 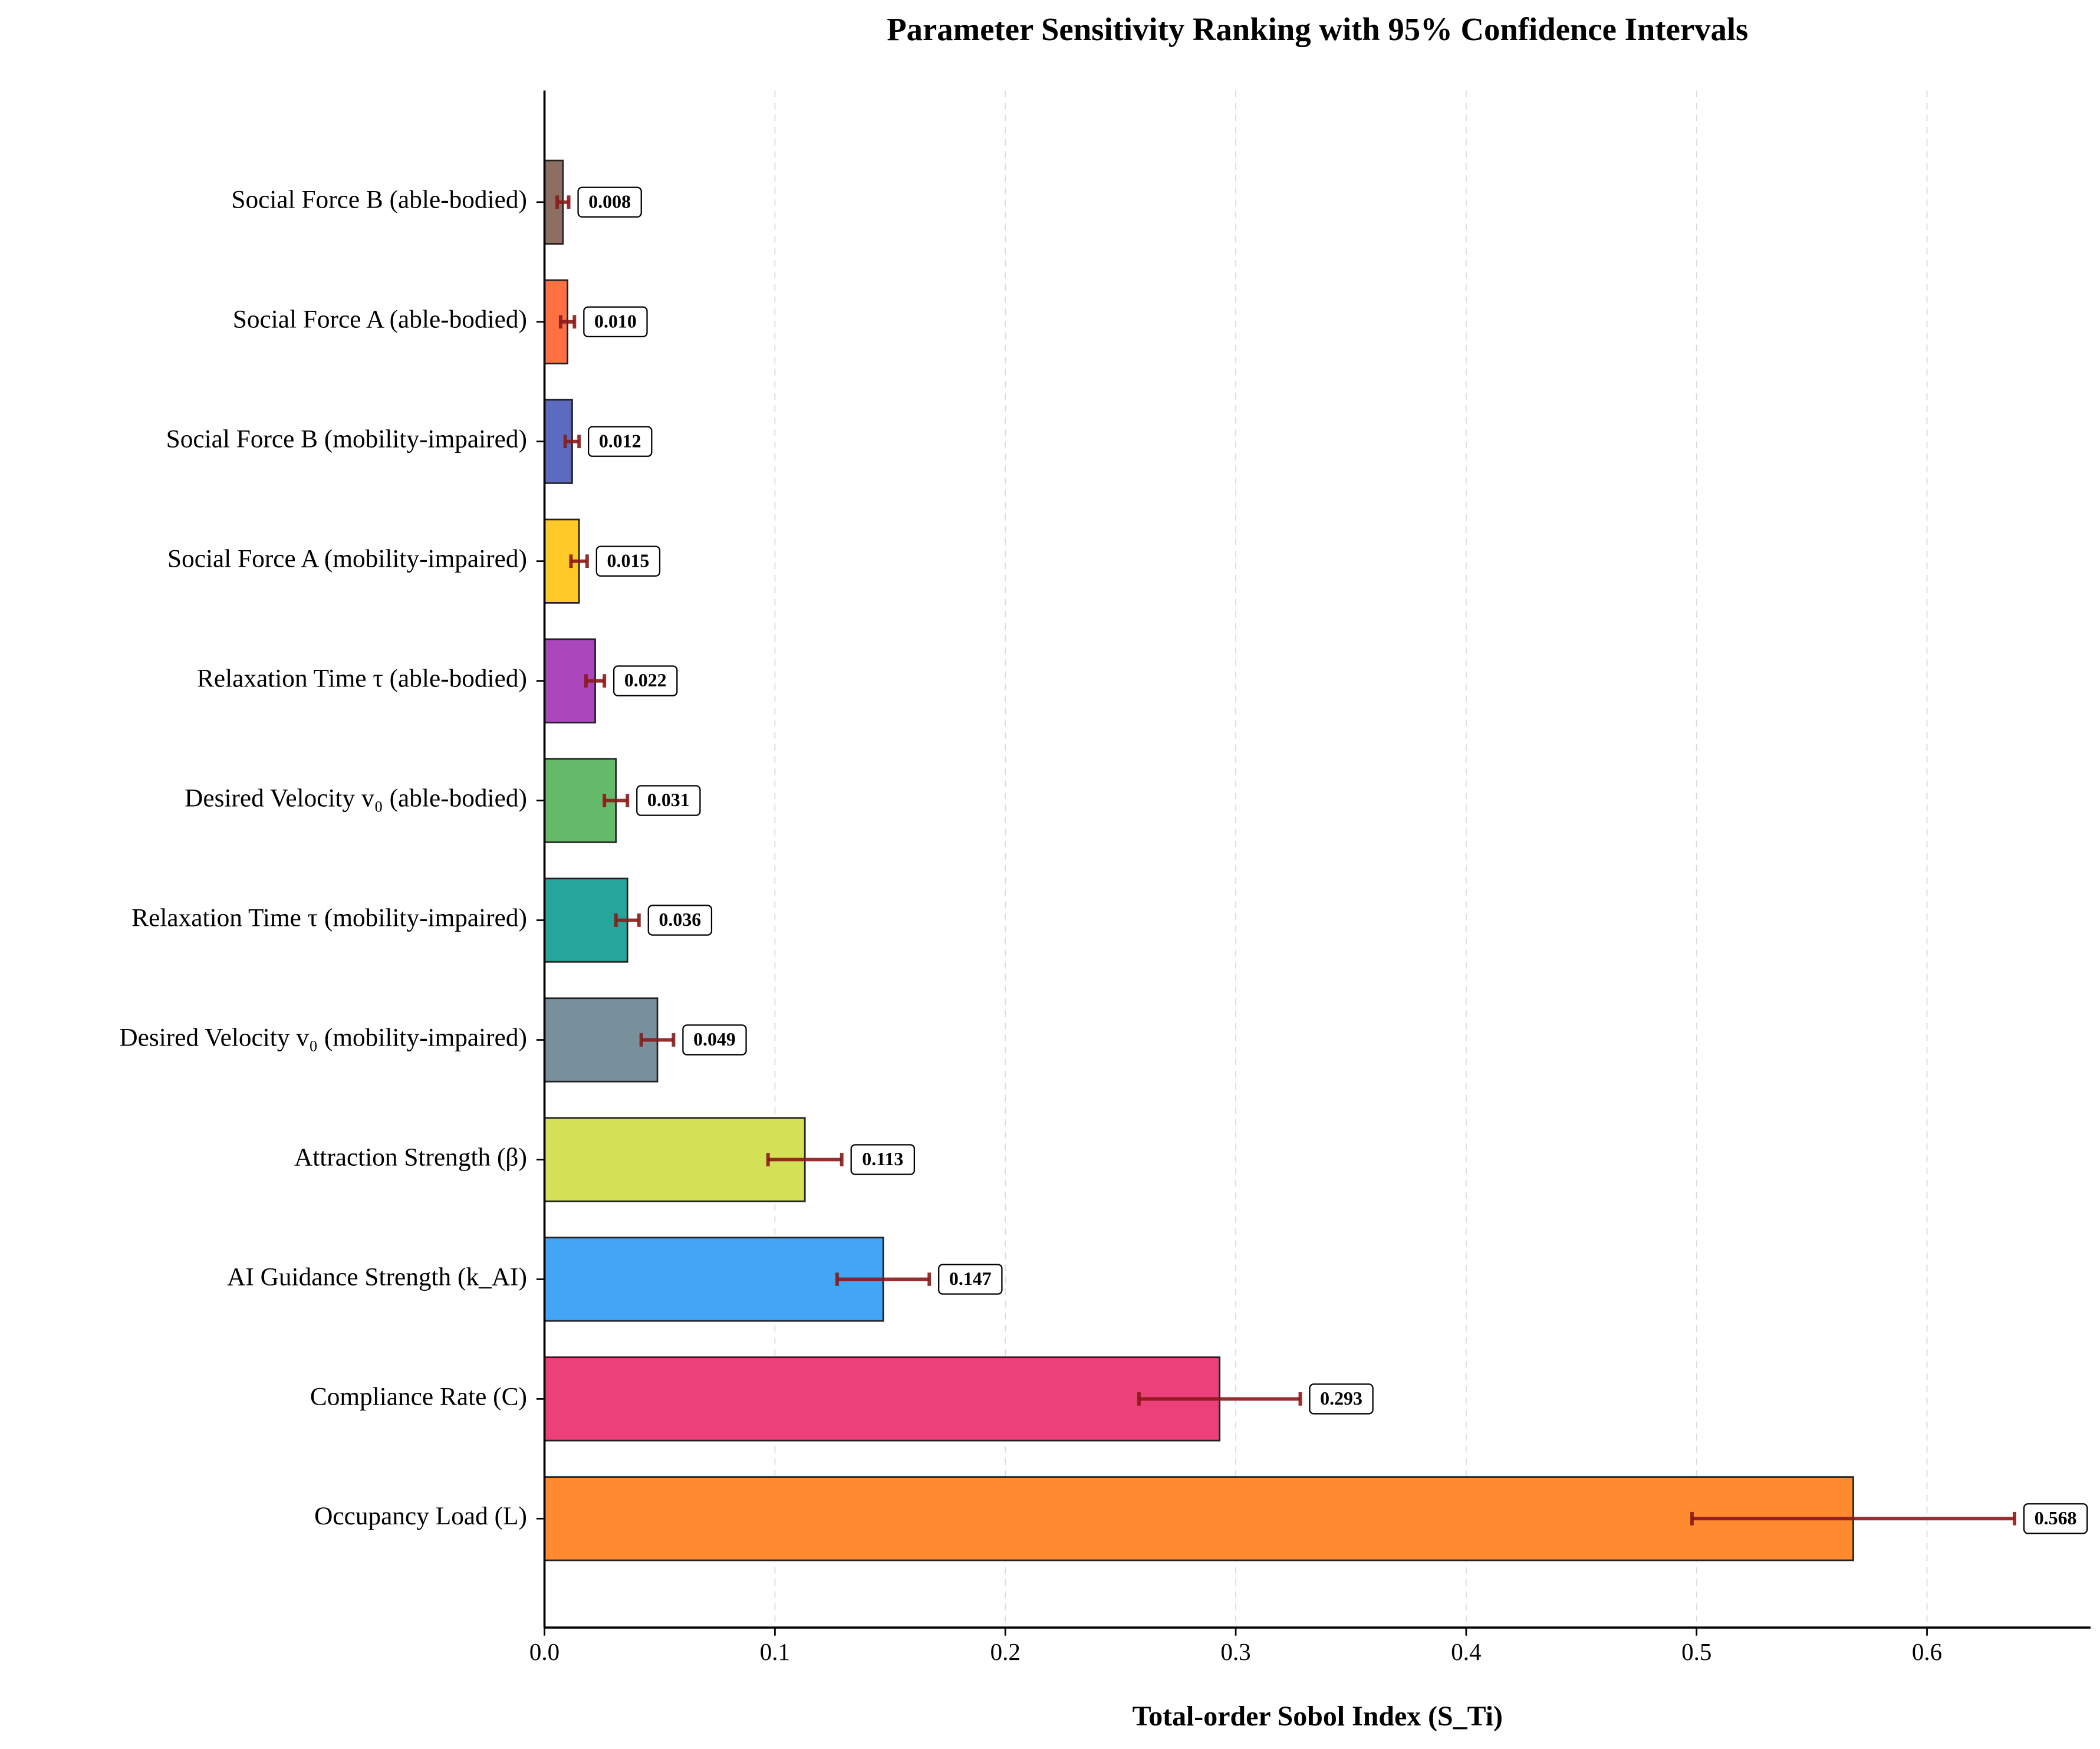 What do you see at coordinates (356, 799) in the screenshot?
I see `y-tick-label: Desired Velocity v₀ (able-bodied)` at bounding box center [356, 799].